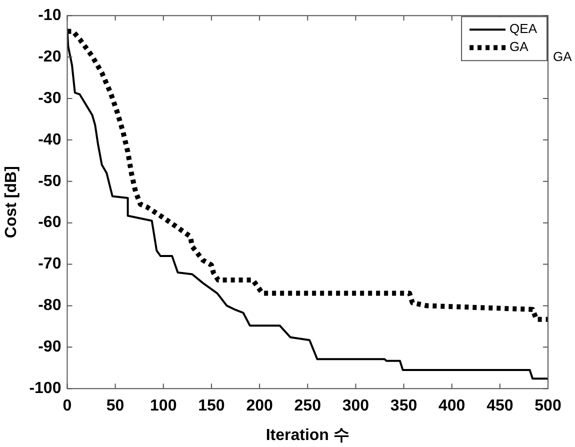  I want to click on y-tick-label: -40, so click(50, 139).